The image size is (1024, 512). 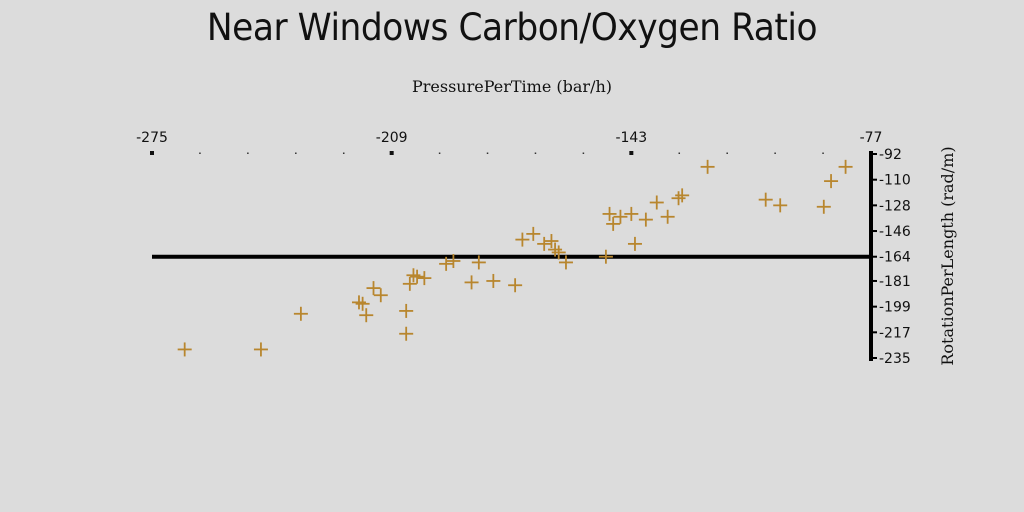 I want to click on chart-title: Near Windows Carbon/Oxygen Ratio, so click(x=512, y=27).